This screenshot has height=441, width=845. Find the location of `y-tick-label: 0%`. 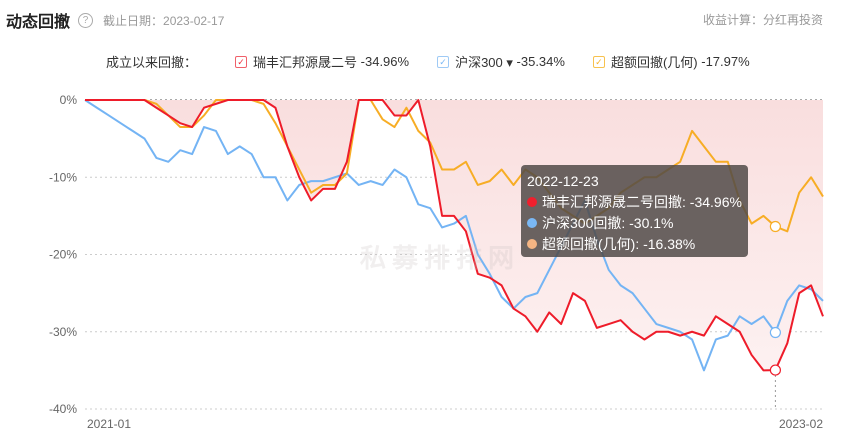

y-tick-label: 0% is located at coordinates (69, 100).